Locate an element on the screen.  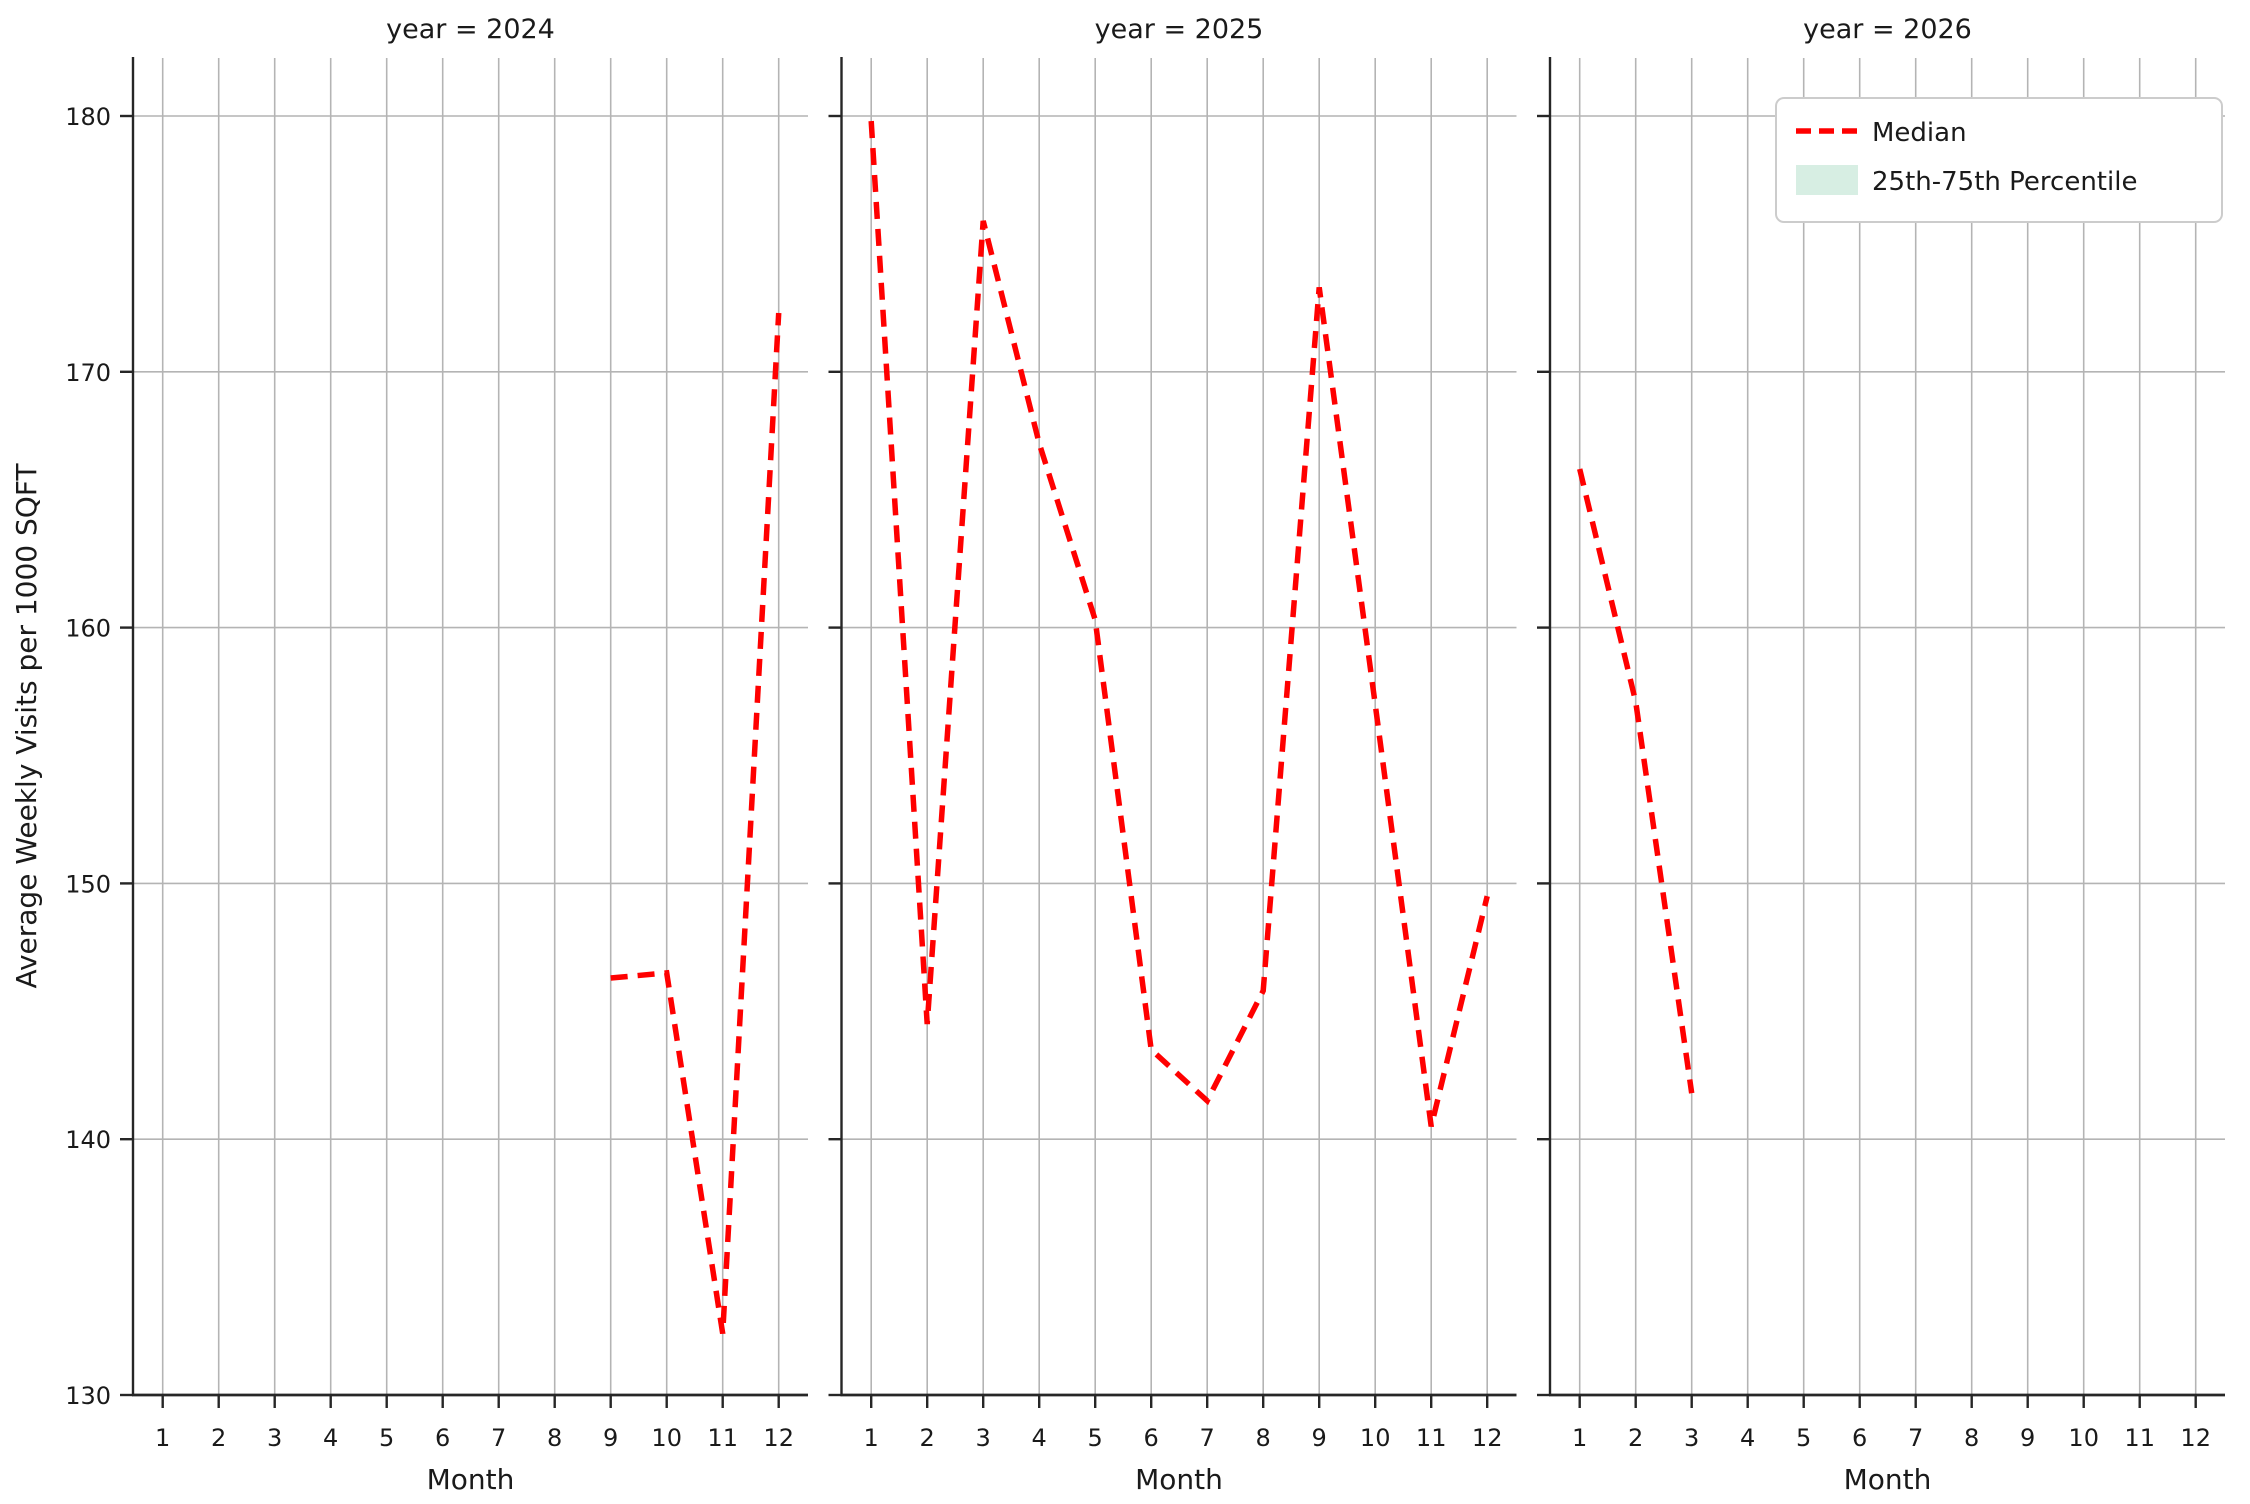
panel-title: year = 2024 is located at coordinates (470, 29).